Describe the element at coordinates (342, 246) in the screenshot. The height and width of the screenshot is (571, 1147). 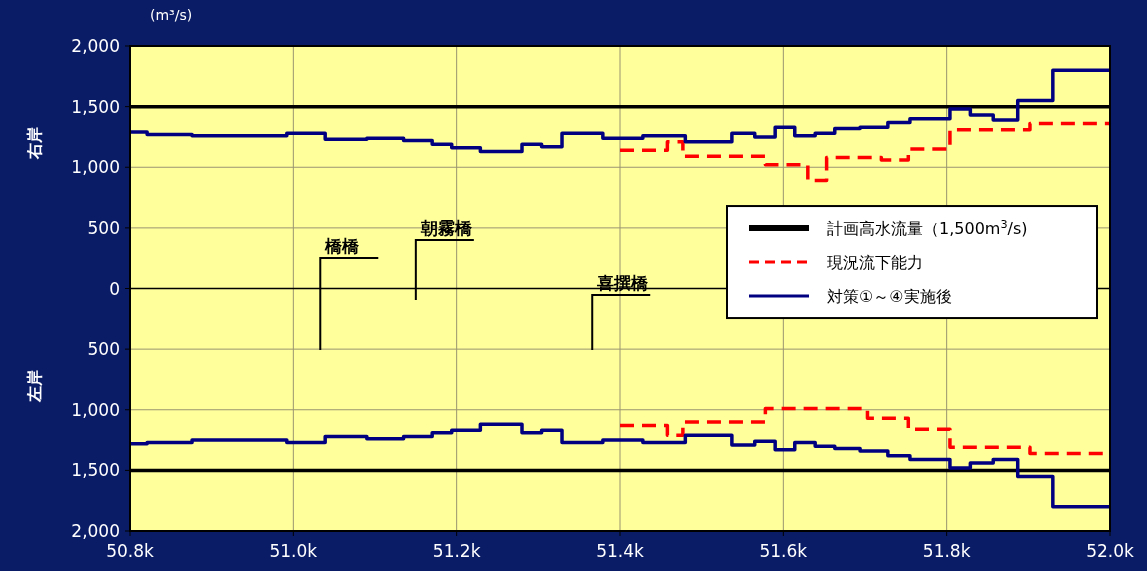
I see `ref-line-label: 橋橋` at that location.